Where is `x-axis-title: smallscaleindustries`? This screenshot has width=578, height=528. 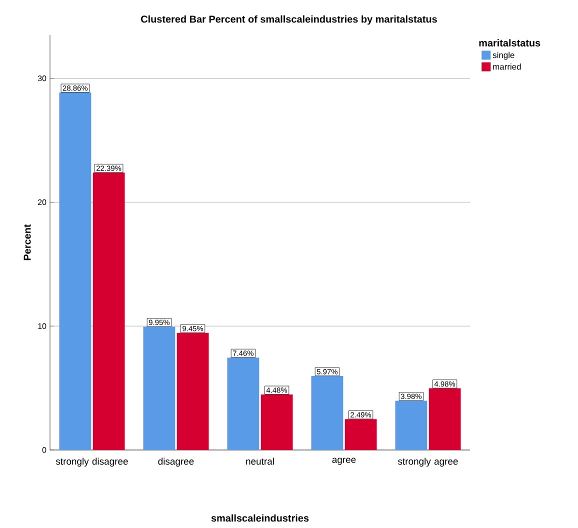
x-axis-title: smallscaleindustries is located at coordinates (260, 518).